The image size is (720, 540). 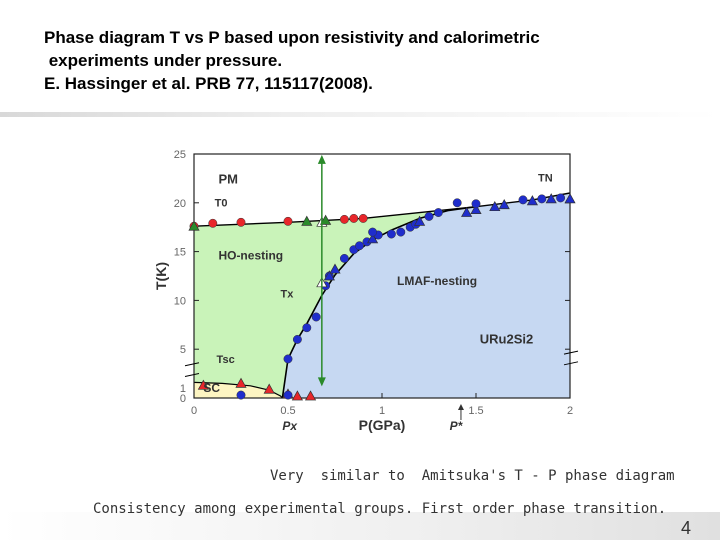 What do you see at coordinates (228, 178) in the screenshot?
I see `label-pm: PM` at bounding box center [228, 178].